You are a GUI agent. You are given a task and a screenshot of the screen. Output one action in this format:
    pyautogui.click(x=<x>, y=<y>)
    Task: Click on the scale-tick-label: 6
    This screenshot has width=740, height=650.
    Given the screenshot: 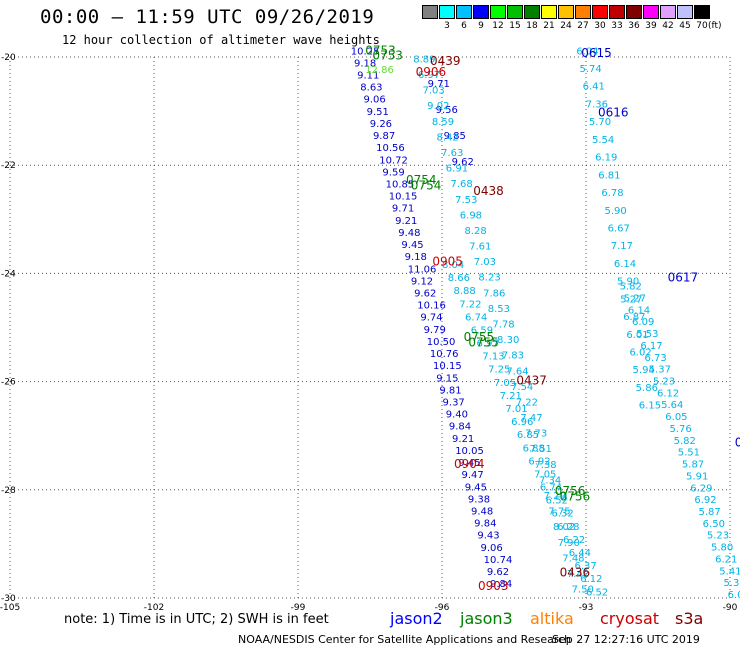 What is the action you would take?
    pyautogui.click(x=464, y=26)
    